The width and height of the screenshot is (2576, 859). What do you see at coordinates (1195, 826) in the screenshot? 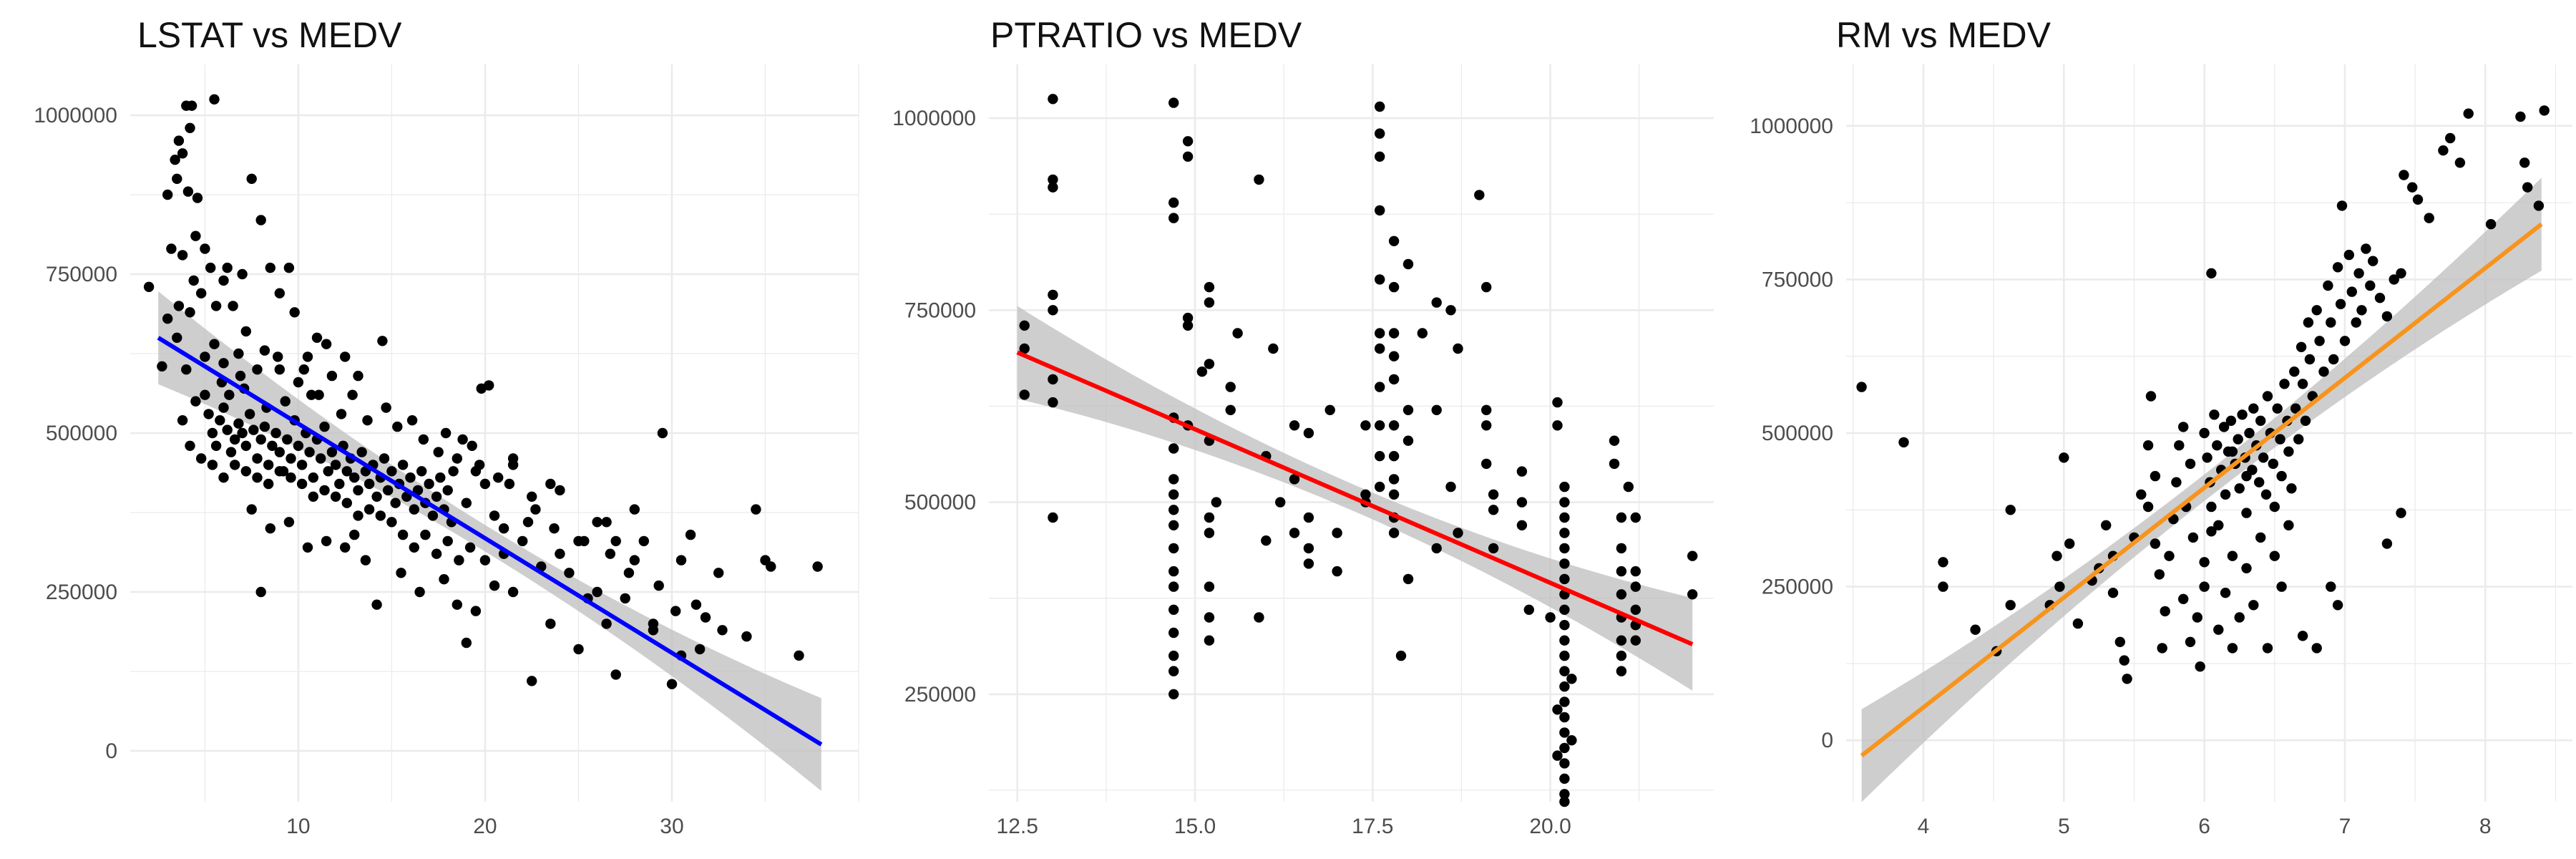
I see `x-tick-label: 15.0` at bounding box center [1195, 826].